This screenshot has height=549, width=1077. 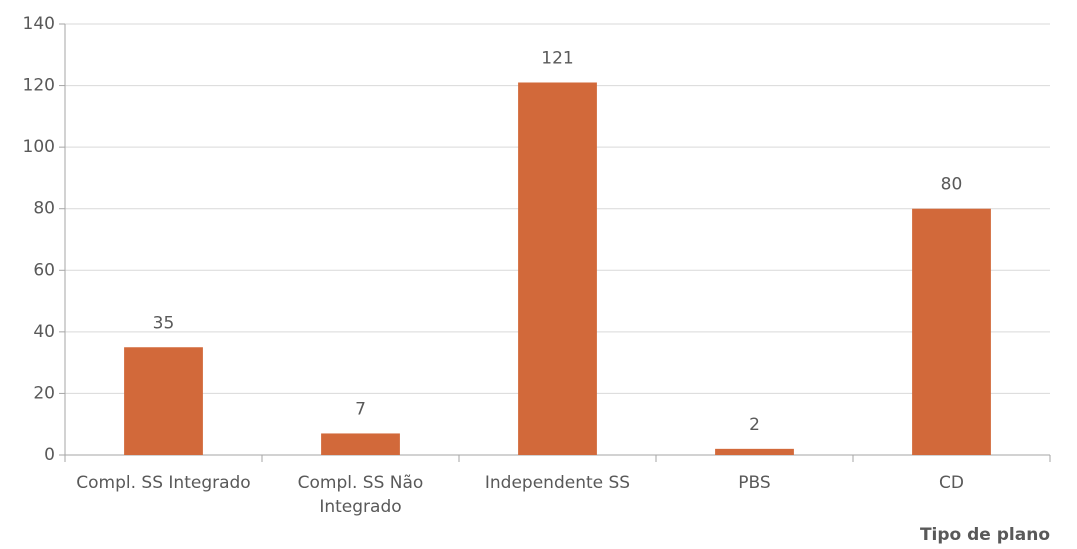 I want to click on x-tick-label: Compl. SS Integrado, so click(x=163, y=483).